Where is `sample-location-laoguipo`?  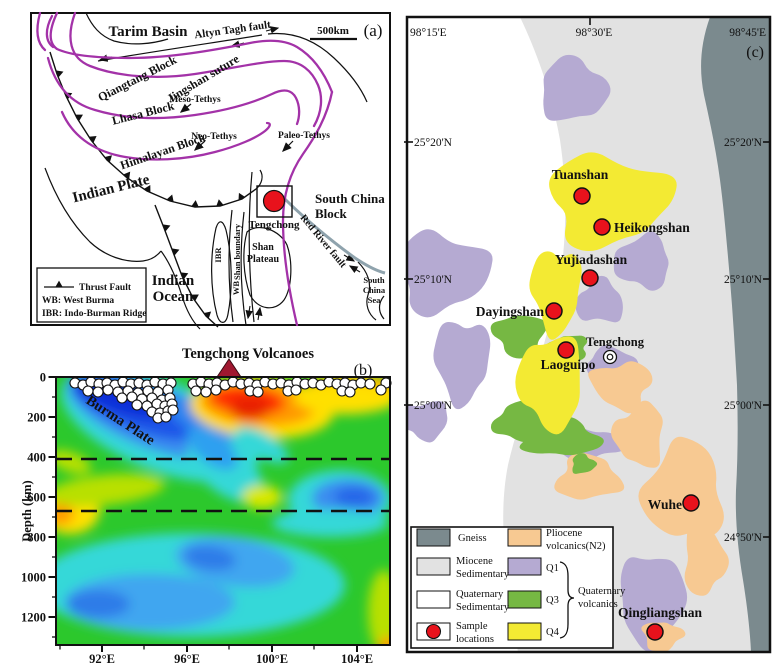 sample-location-laoguipo is located at coordinates (566, 350).